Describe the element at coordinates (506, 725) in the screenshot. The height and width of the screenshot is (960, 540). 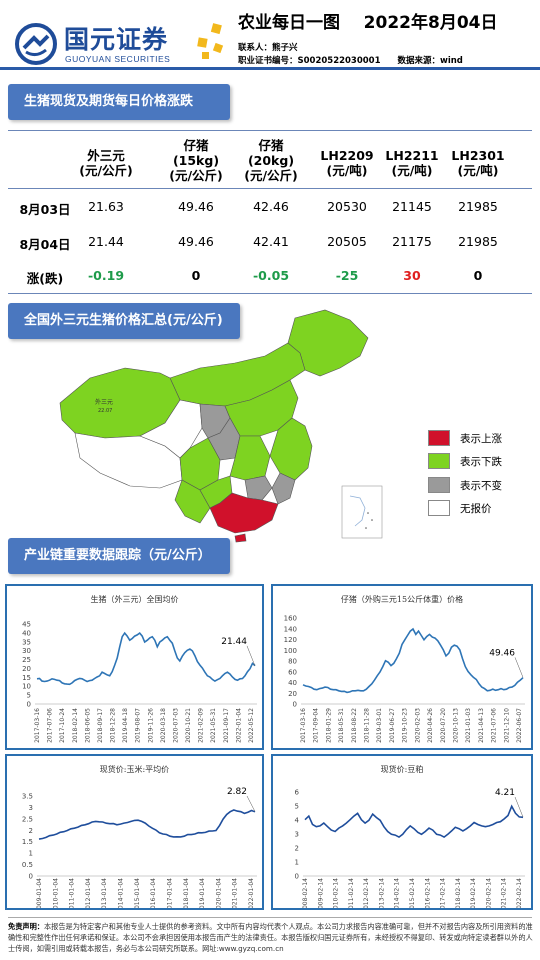
I see `x-tick-label: 2021-12-10` at that location.